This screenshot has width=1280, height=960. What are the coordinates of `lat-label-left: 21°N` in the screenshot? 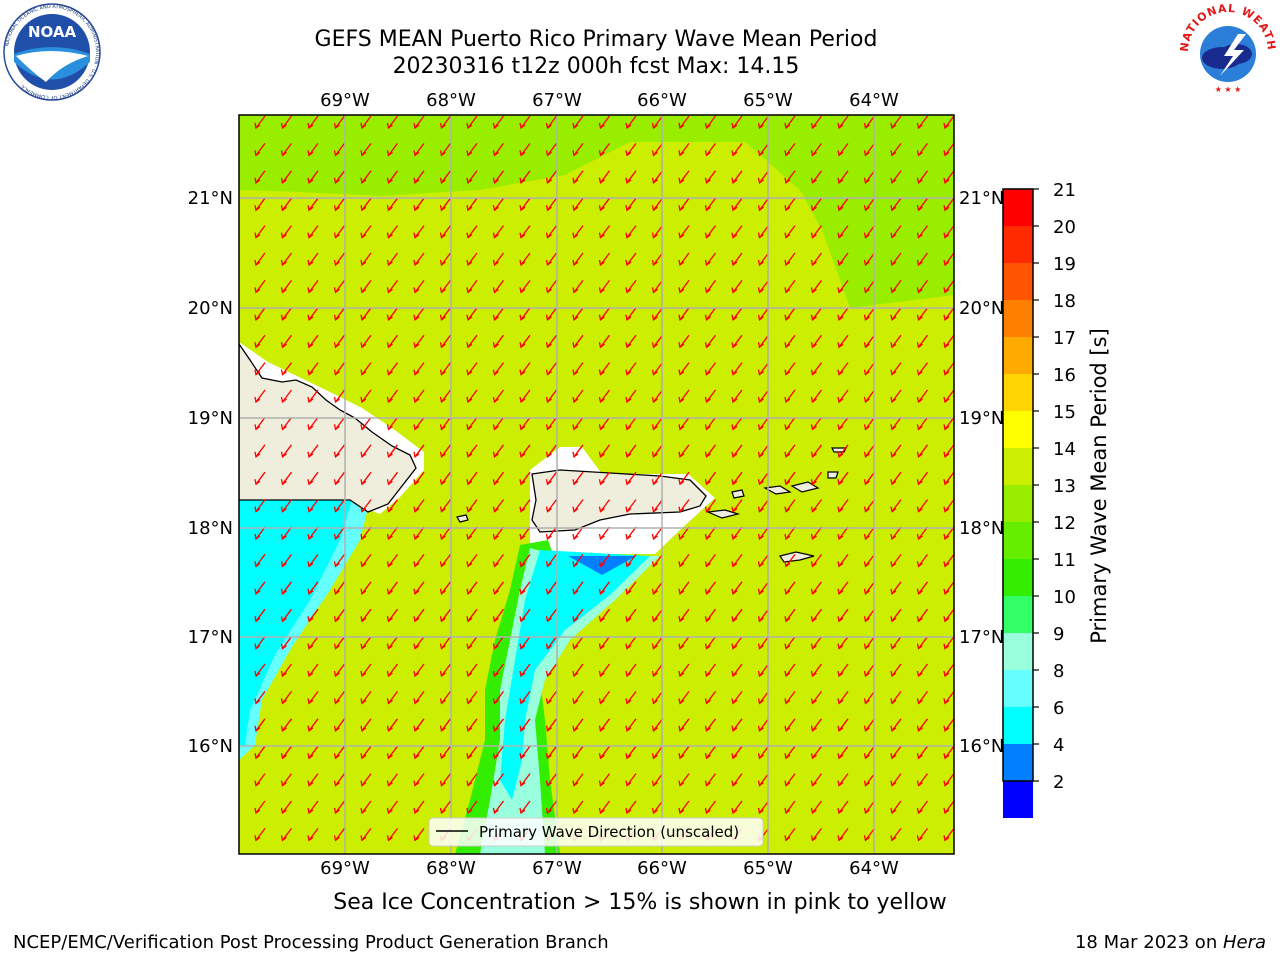 It's located at (210, 198).